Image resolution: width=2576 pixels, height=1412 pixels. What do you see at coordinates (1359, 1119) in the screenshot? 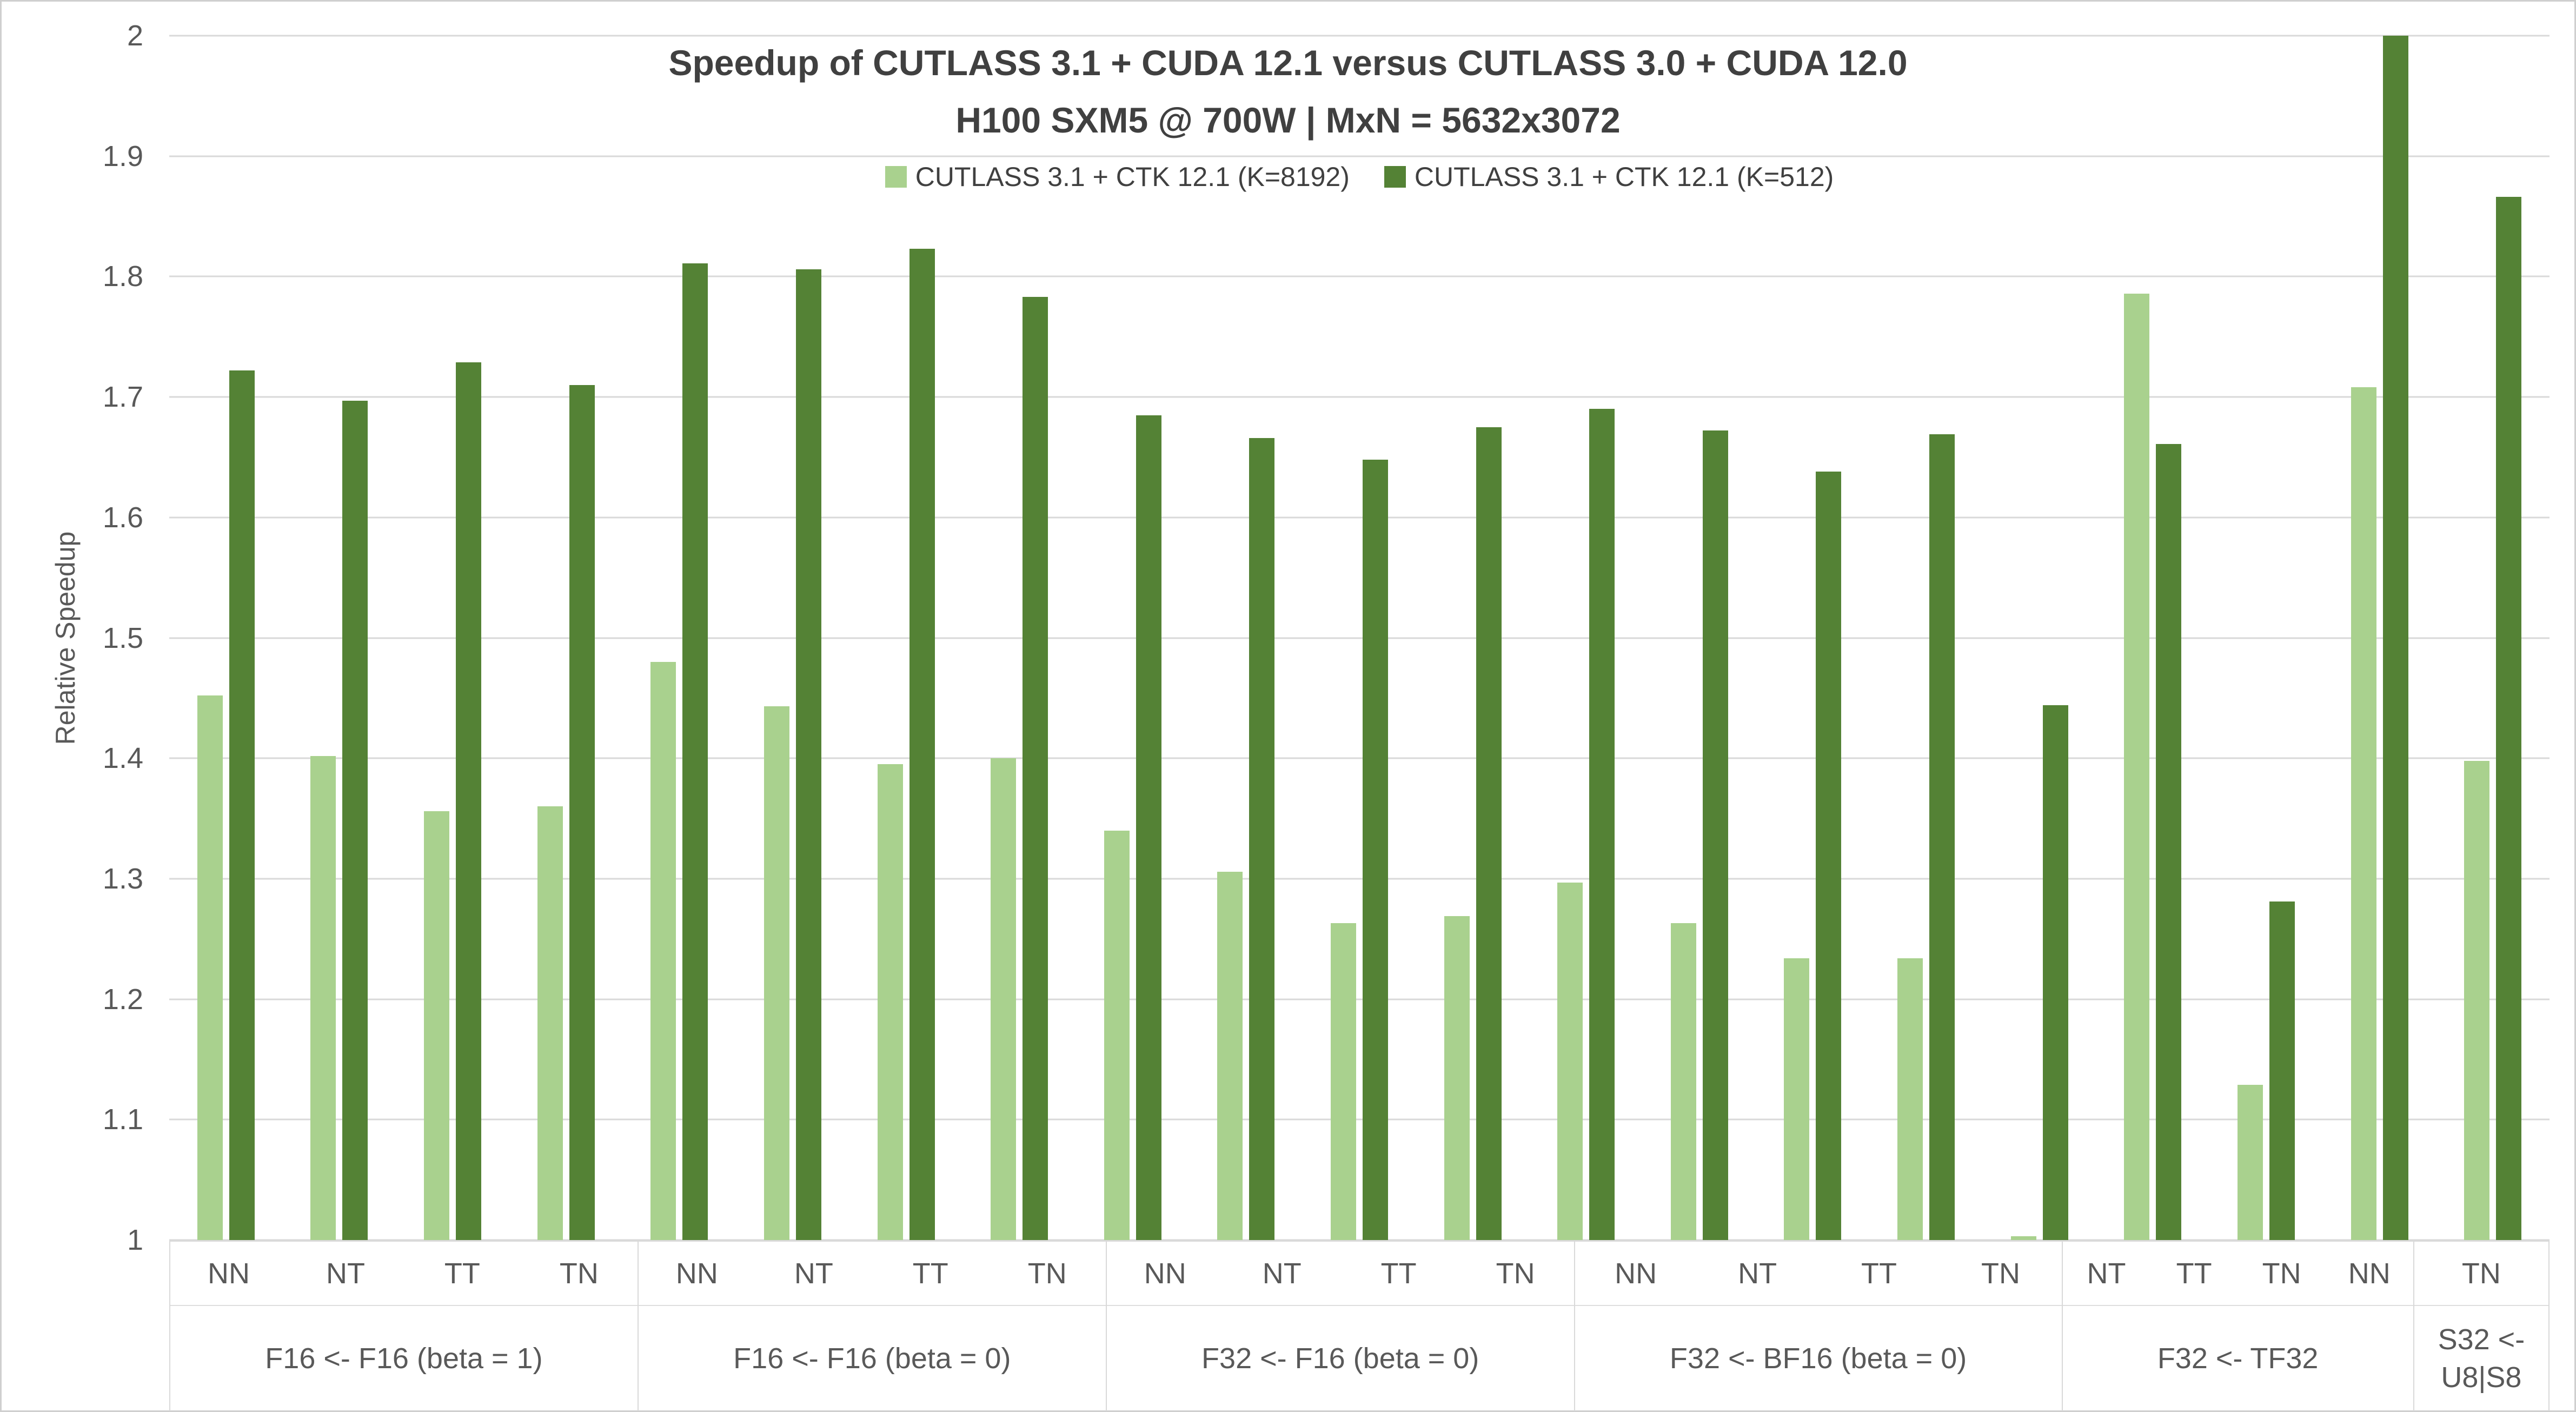
I see `gridline-1.1` at bounding box center [1359, 1119].